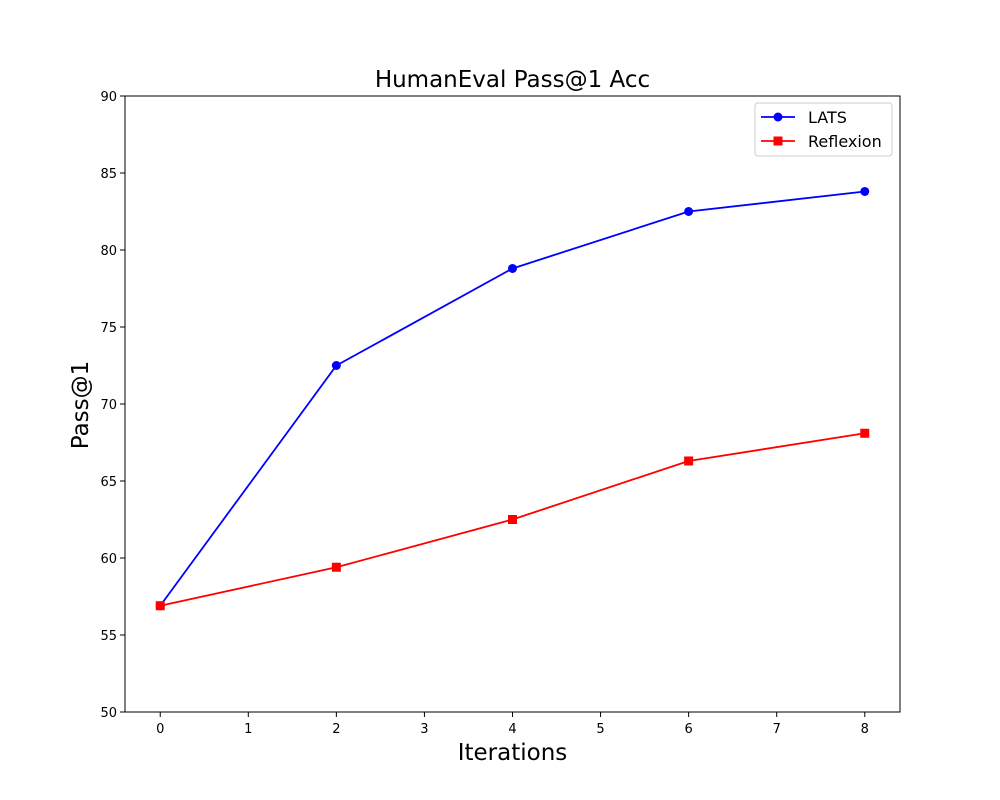 The height and width of the screenshot is (800, 1000). Describe the element at coordinates (424, 729) in the screenshot. I see `x-tick-label: 3` at that location.